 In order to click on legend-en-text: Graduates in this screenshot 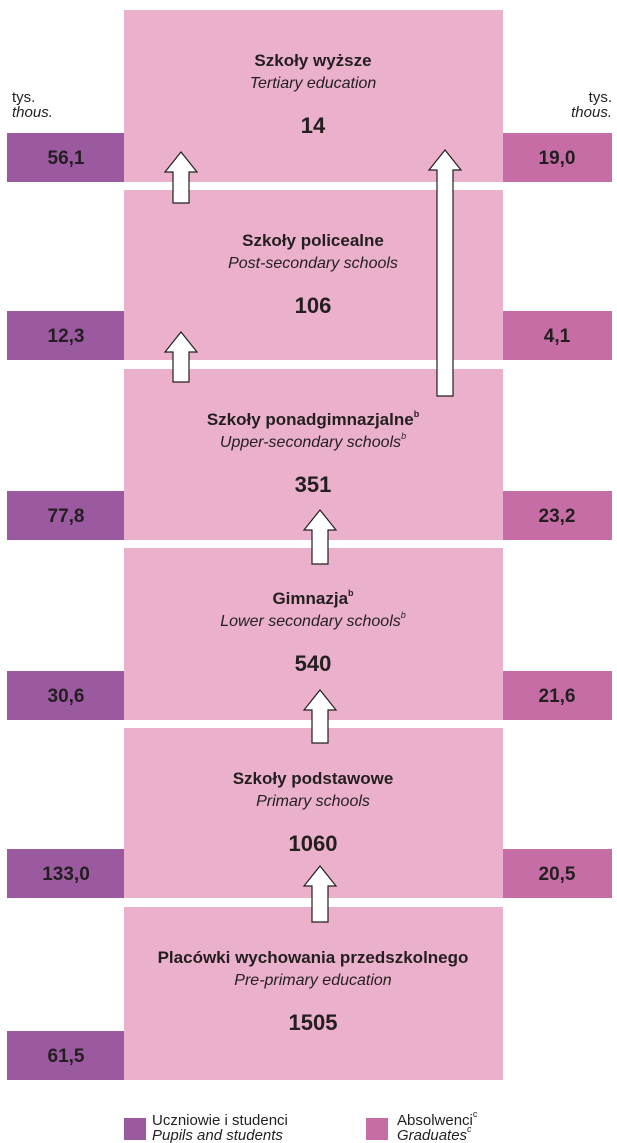, I will do `click(432, 1135)`.